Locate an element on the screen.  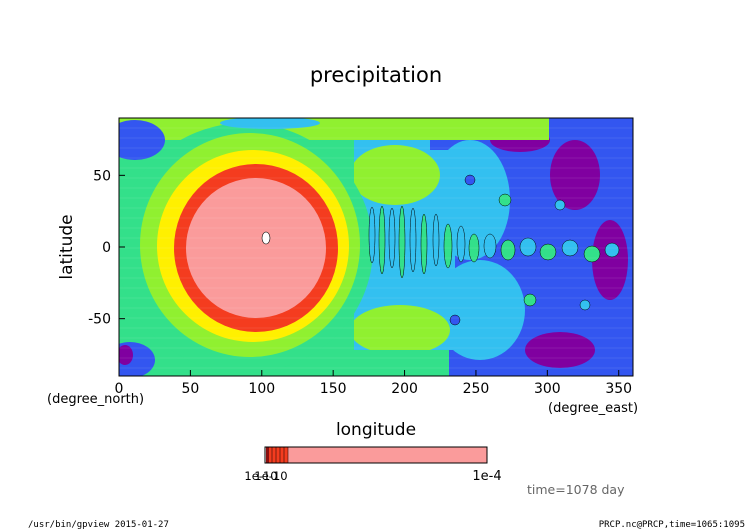
colorbar-seg-dark is located at coordinates (267, 455).